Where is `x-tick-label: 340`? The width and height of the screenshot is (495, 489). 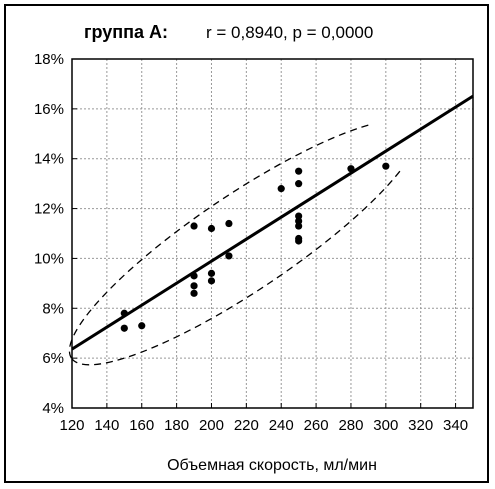 x-tick-label: 340 is located at coordinates (455, 425).